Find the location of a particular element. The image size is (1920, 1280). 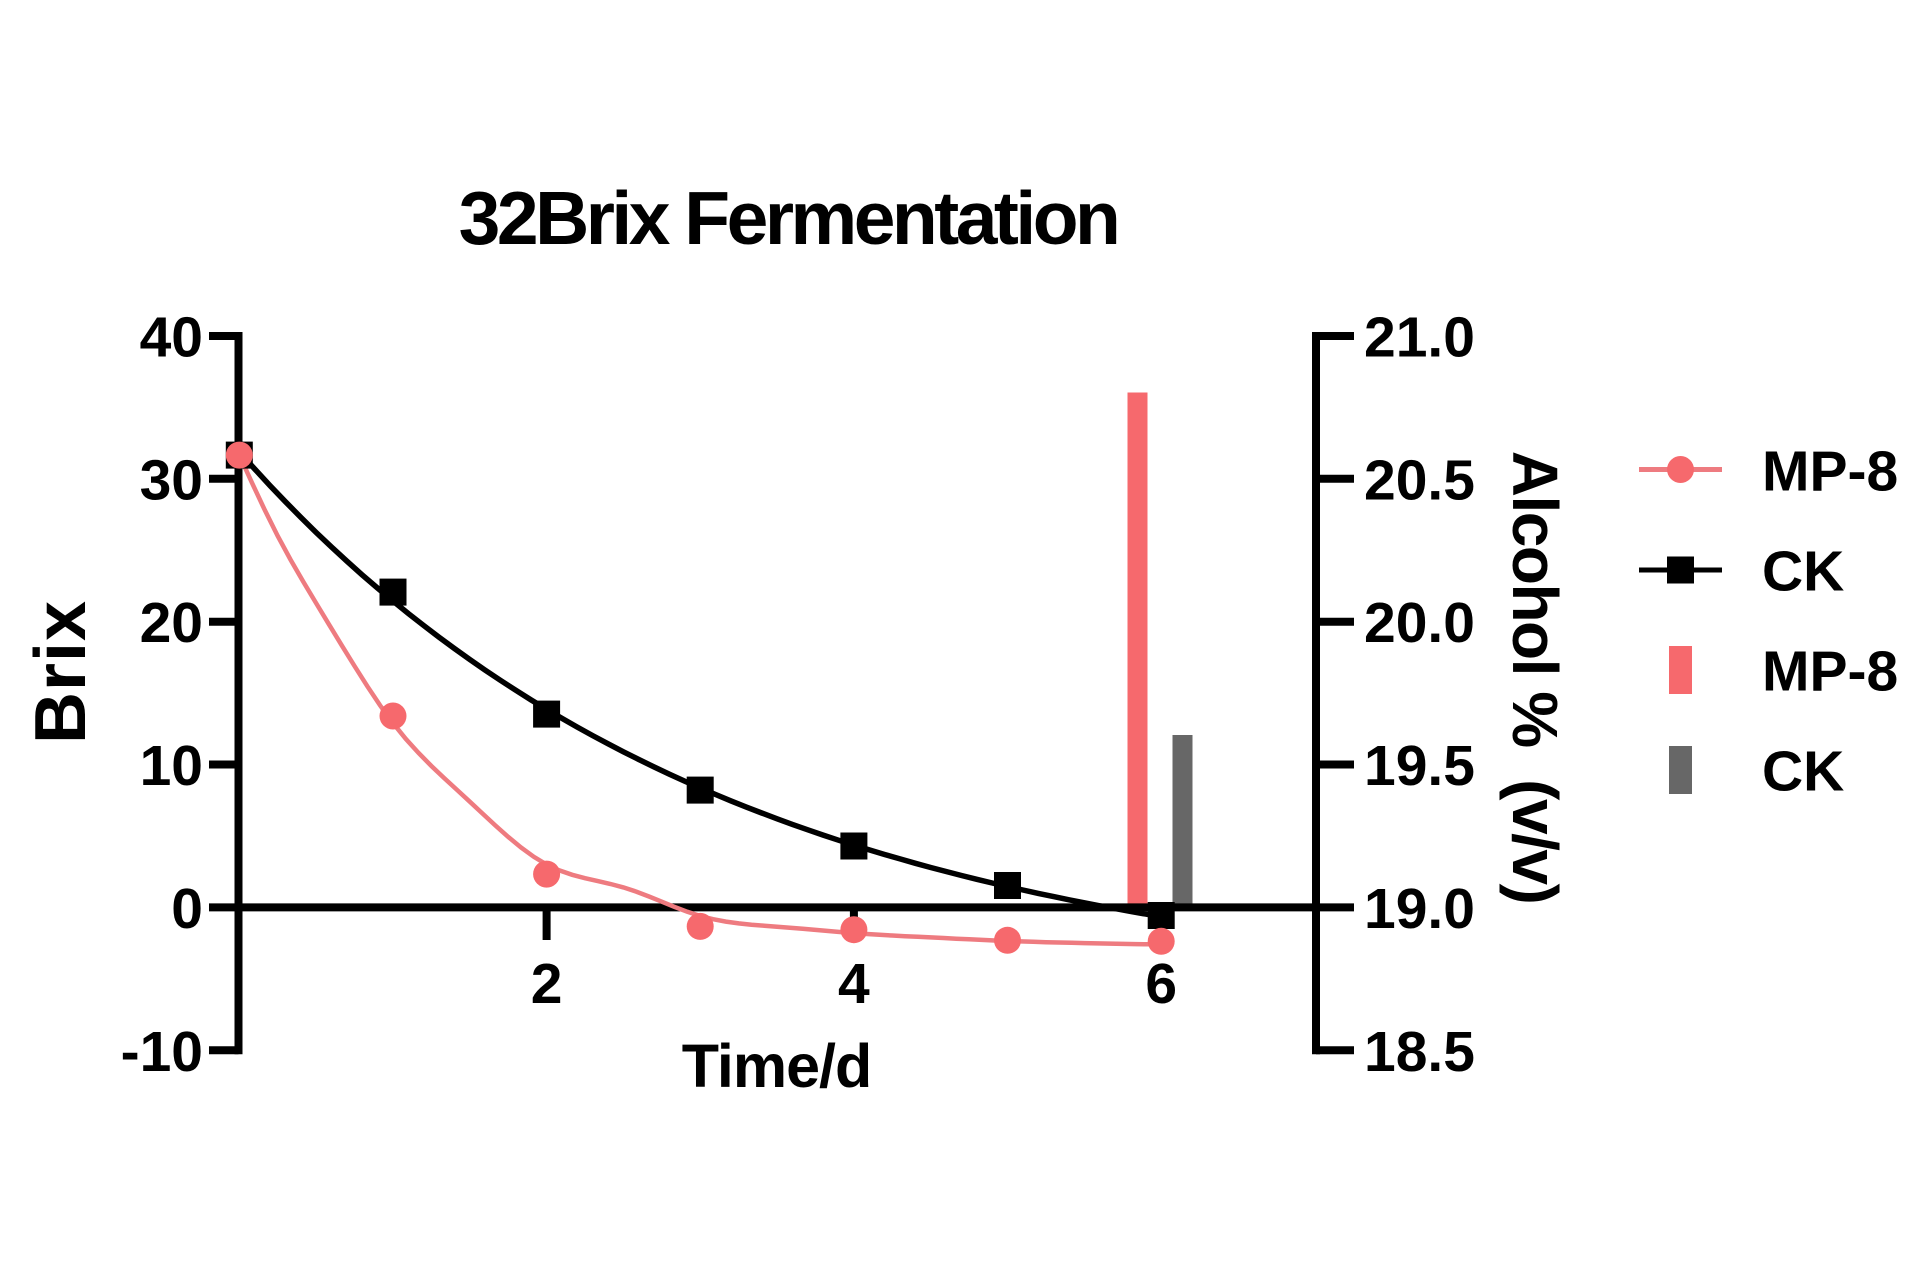

svg-text: Brix is located at coordinates (61, 672).